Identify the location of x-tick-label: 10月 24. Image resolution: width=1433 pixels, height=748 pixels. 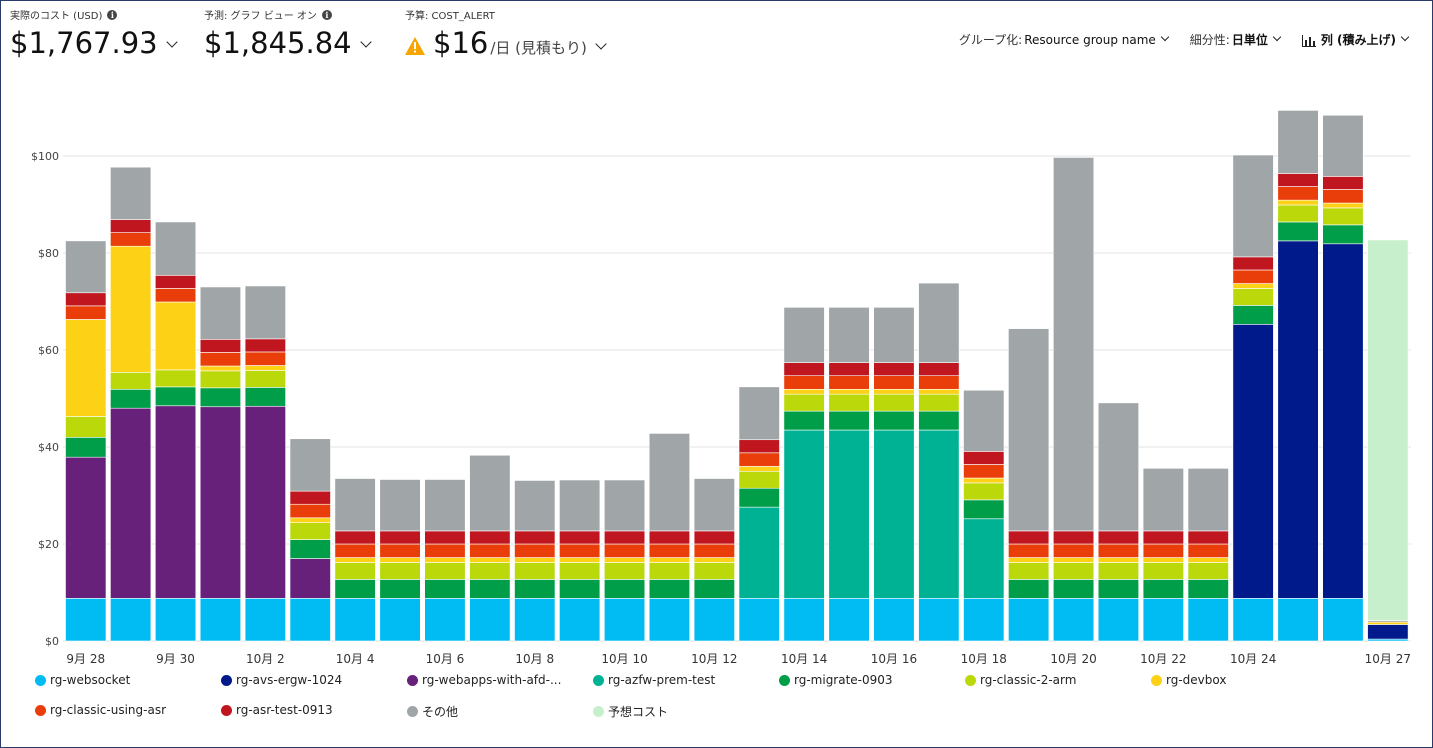
(1253, 659).